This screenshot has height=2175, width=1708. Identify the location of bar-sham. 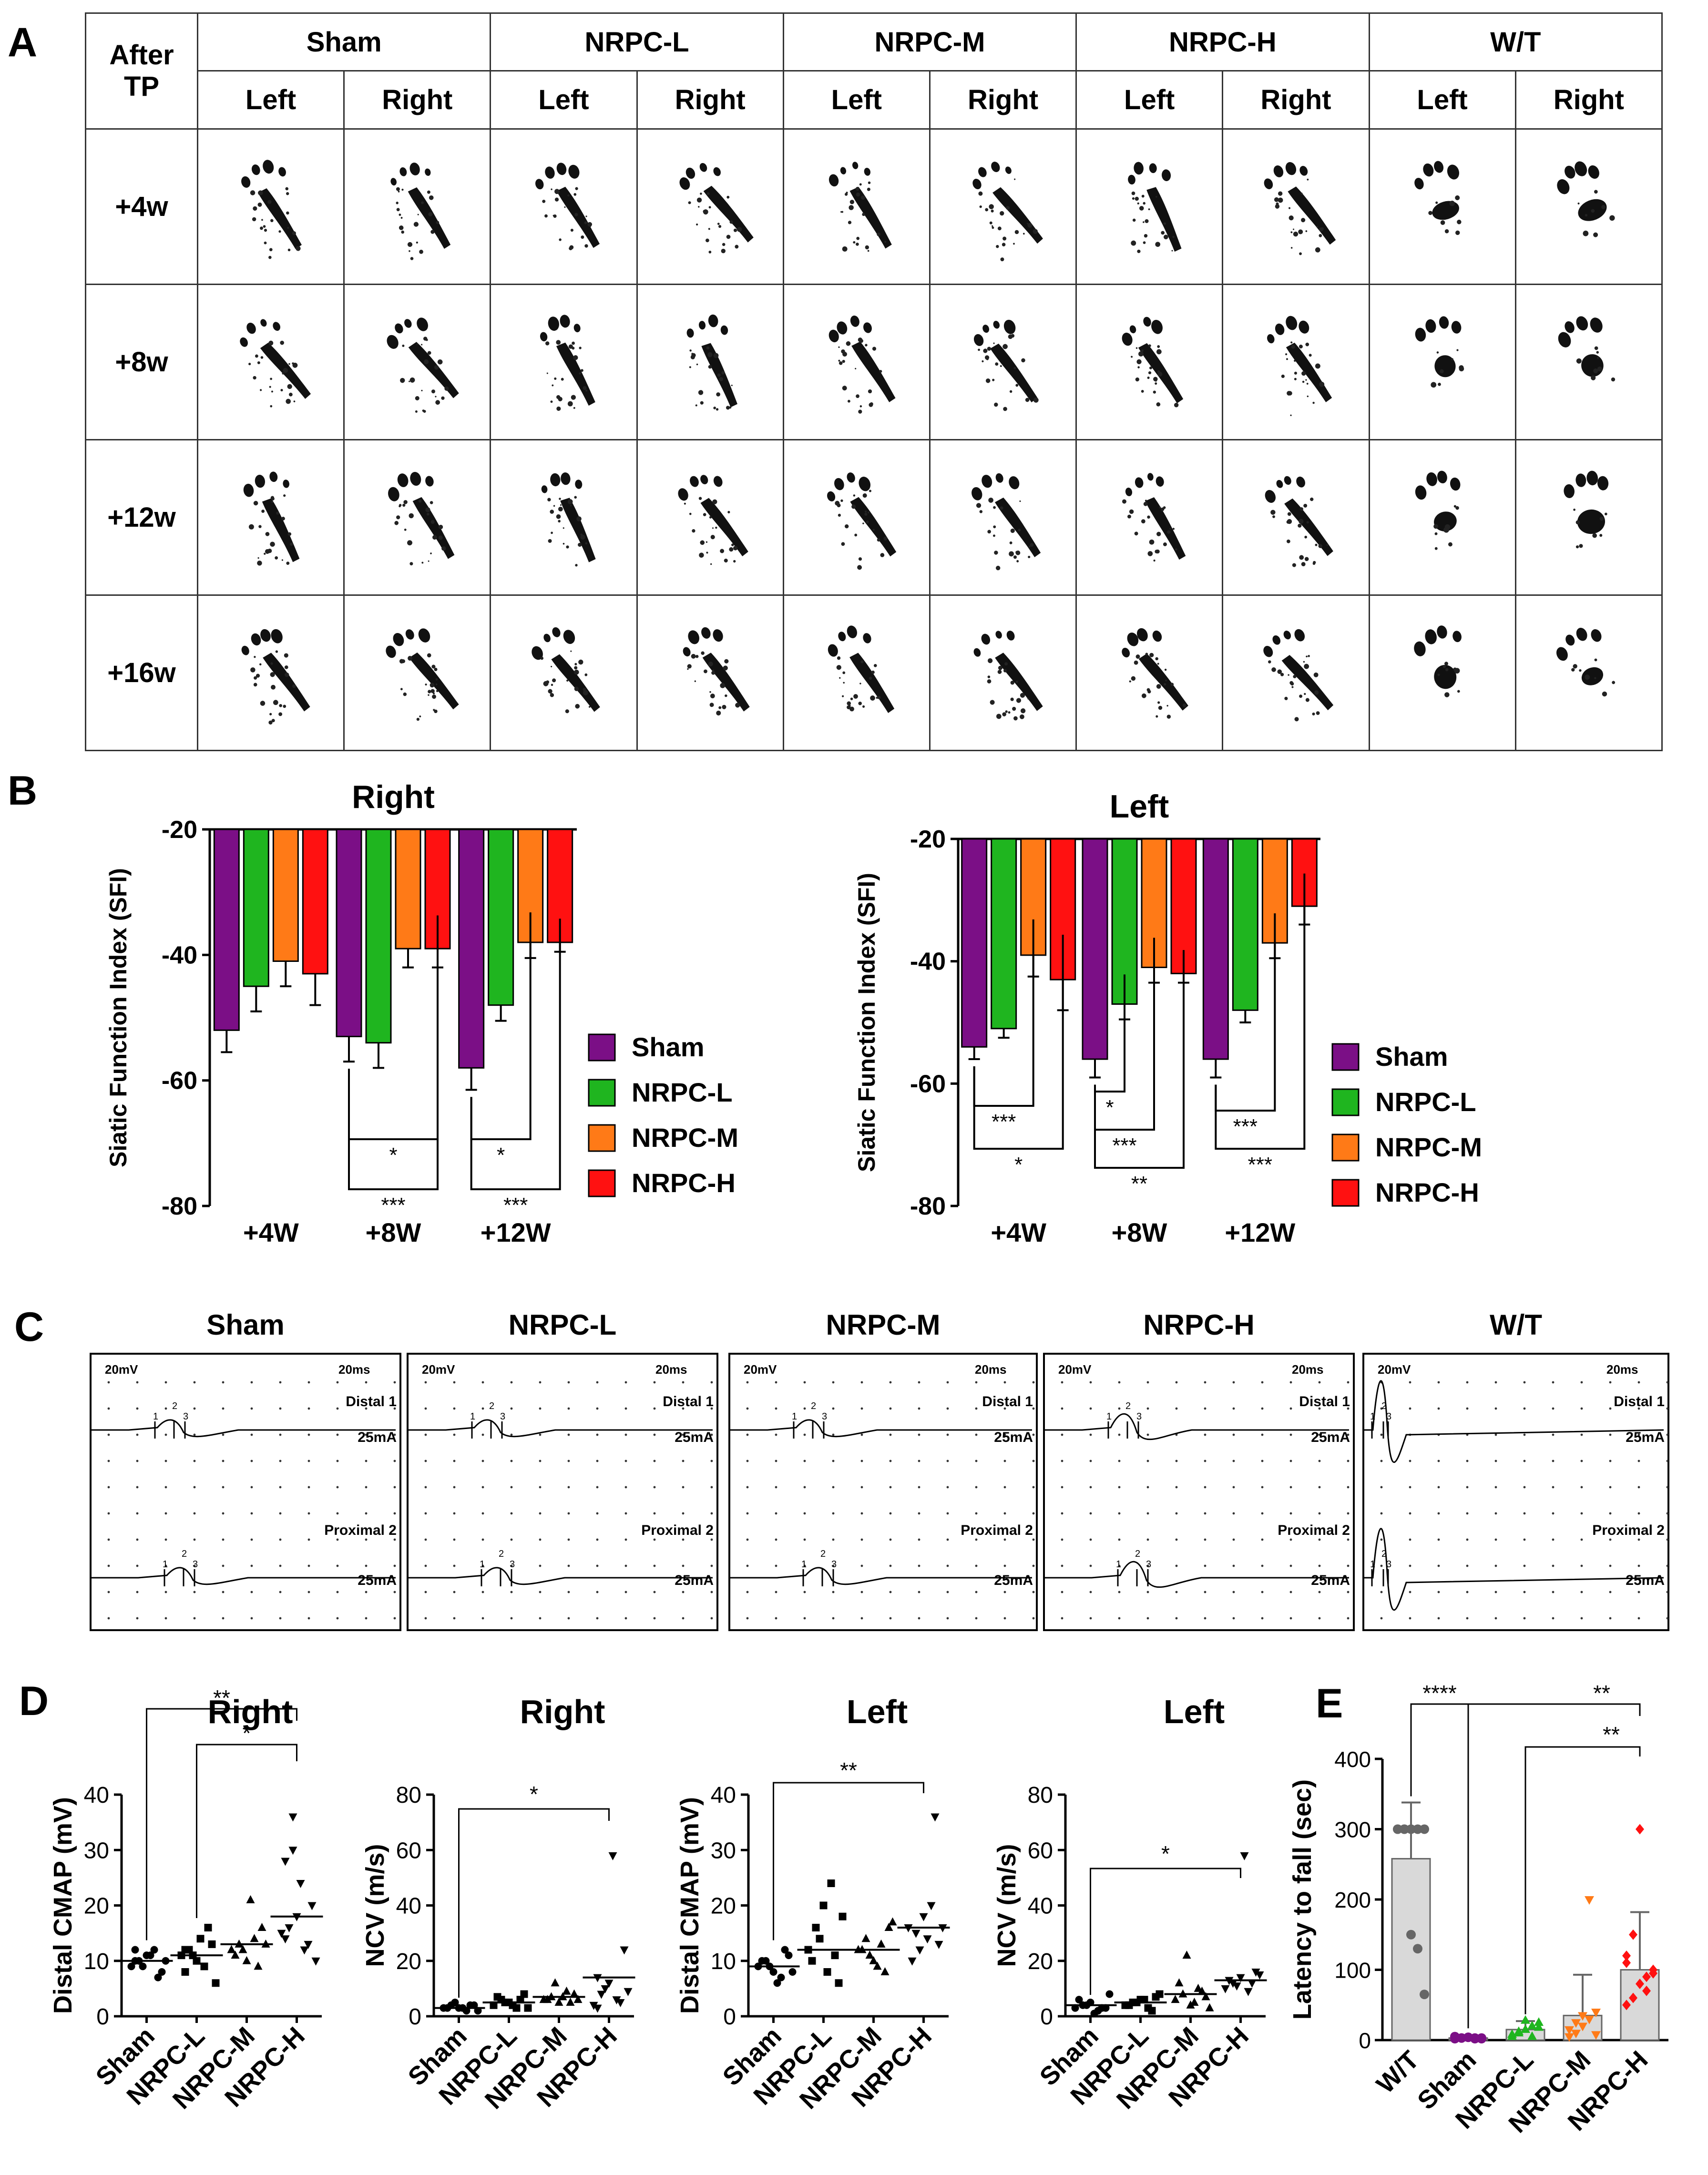
(974, 943).